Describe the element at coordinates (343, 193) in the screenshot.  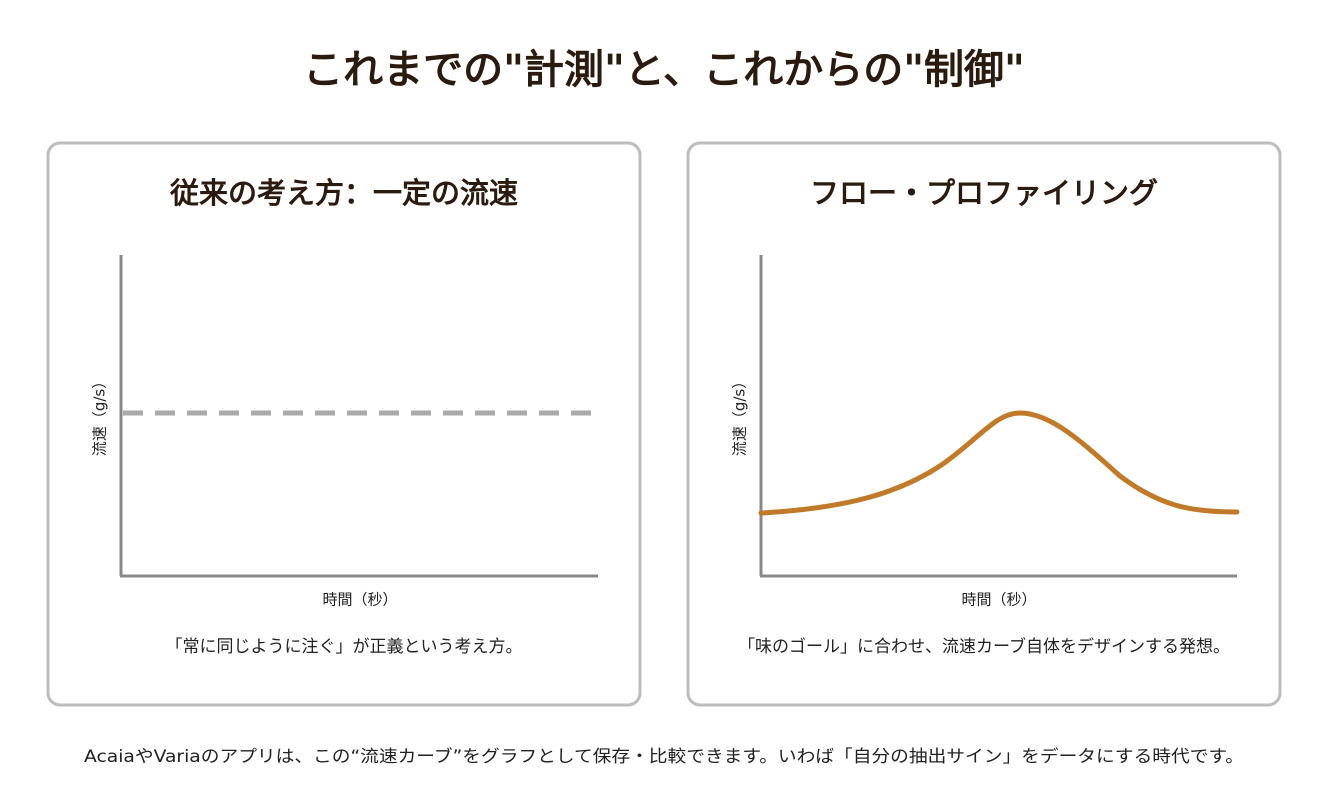
I see `panel-title: 従来の考え方：一定の流速` at that location.